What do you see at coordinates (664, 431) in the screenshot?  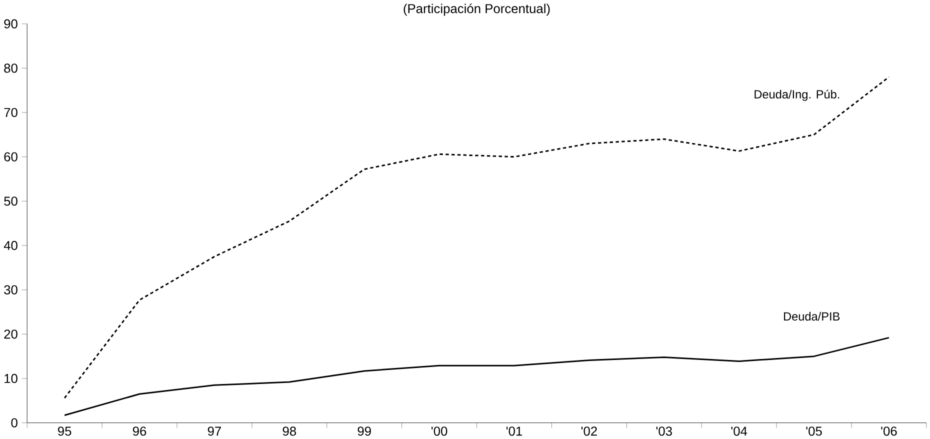 I see `x-tick-label: '03` at bounding box center [664, 431].